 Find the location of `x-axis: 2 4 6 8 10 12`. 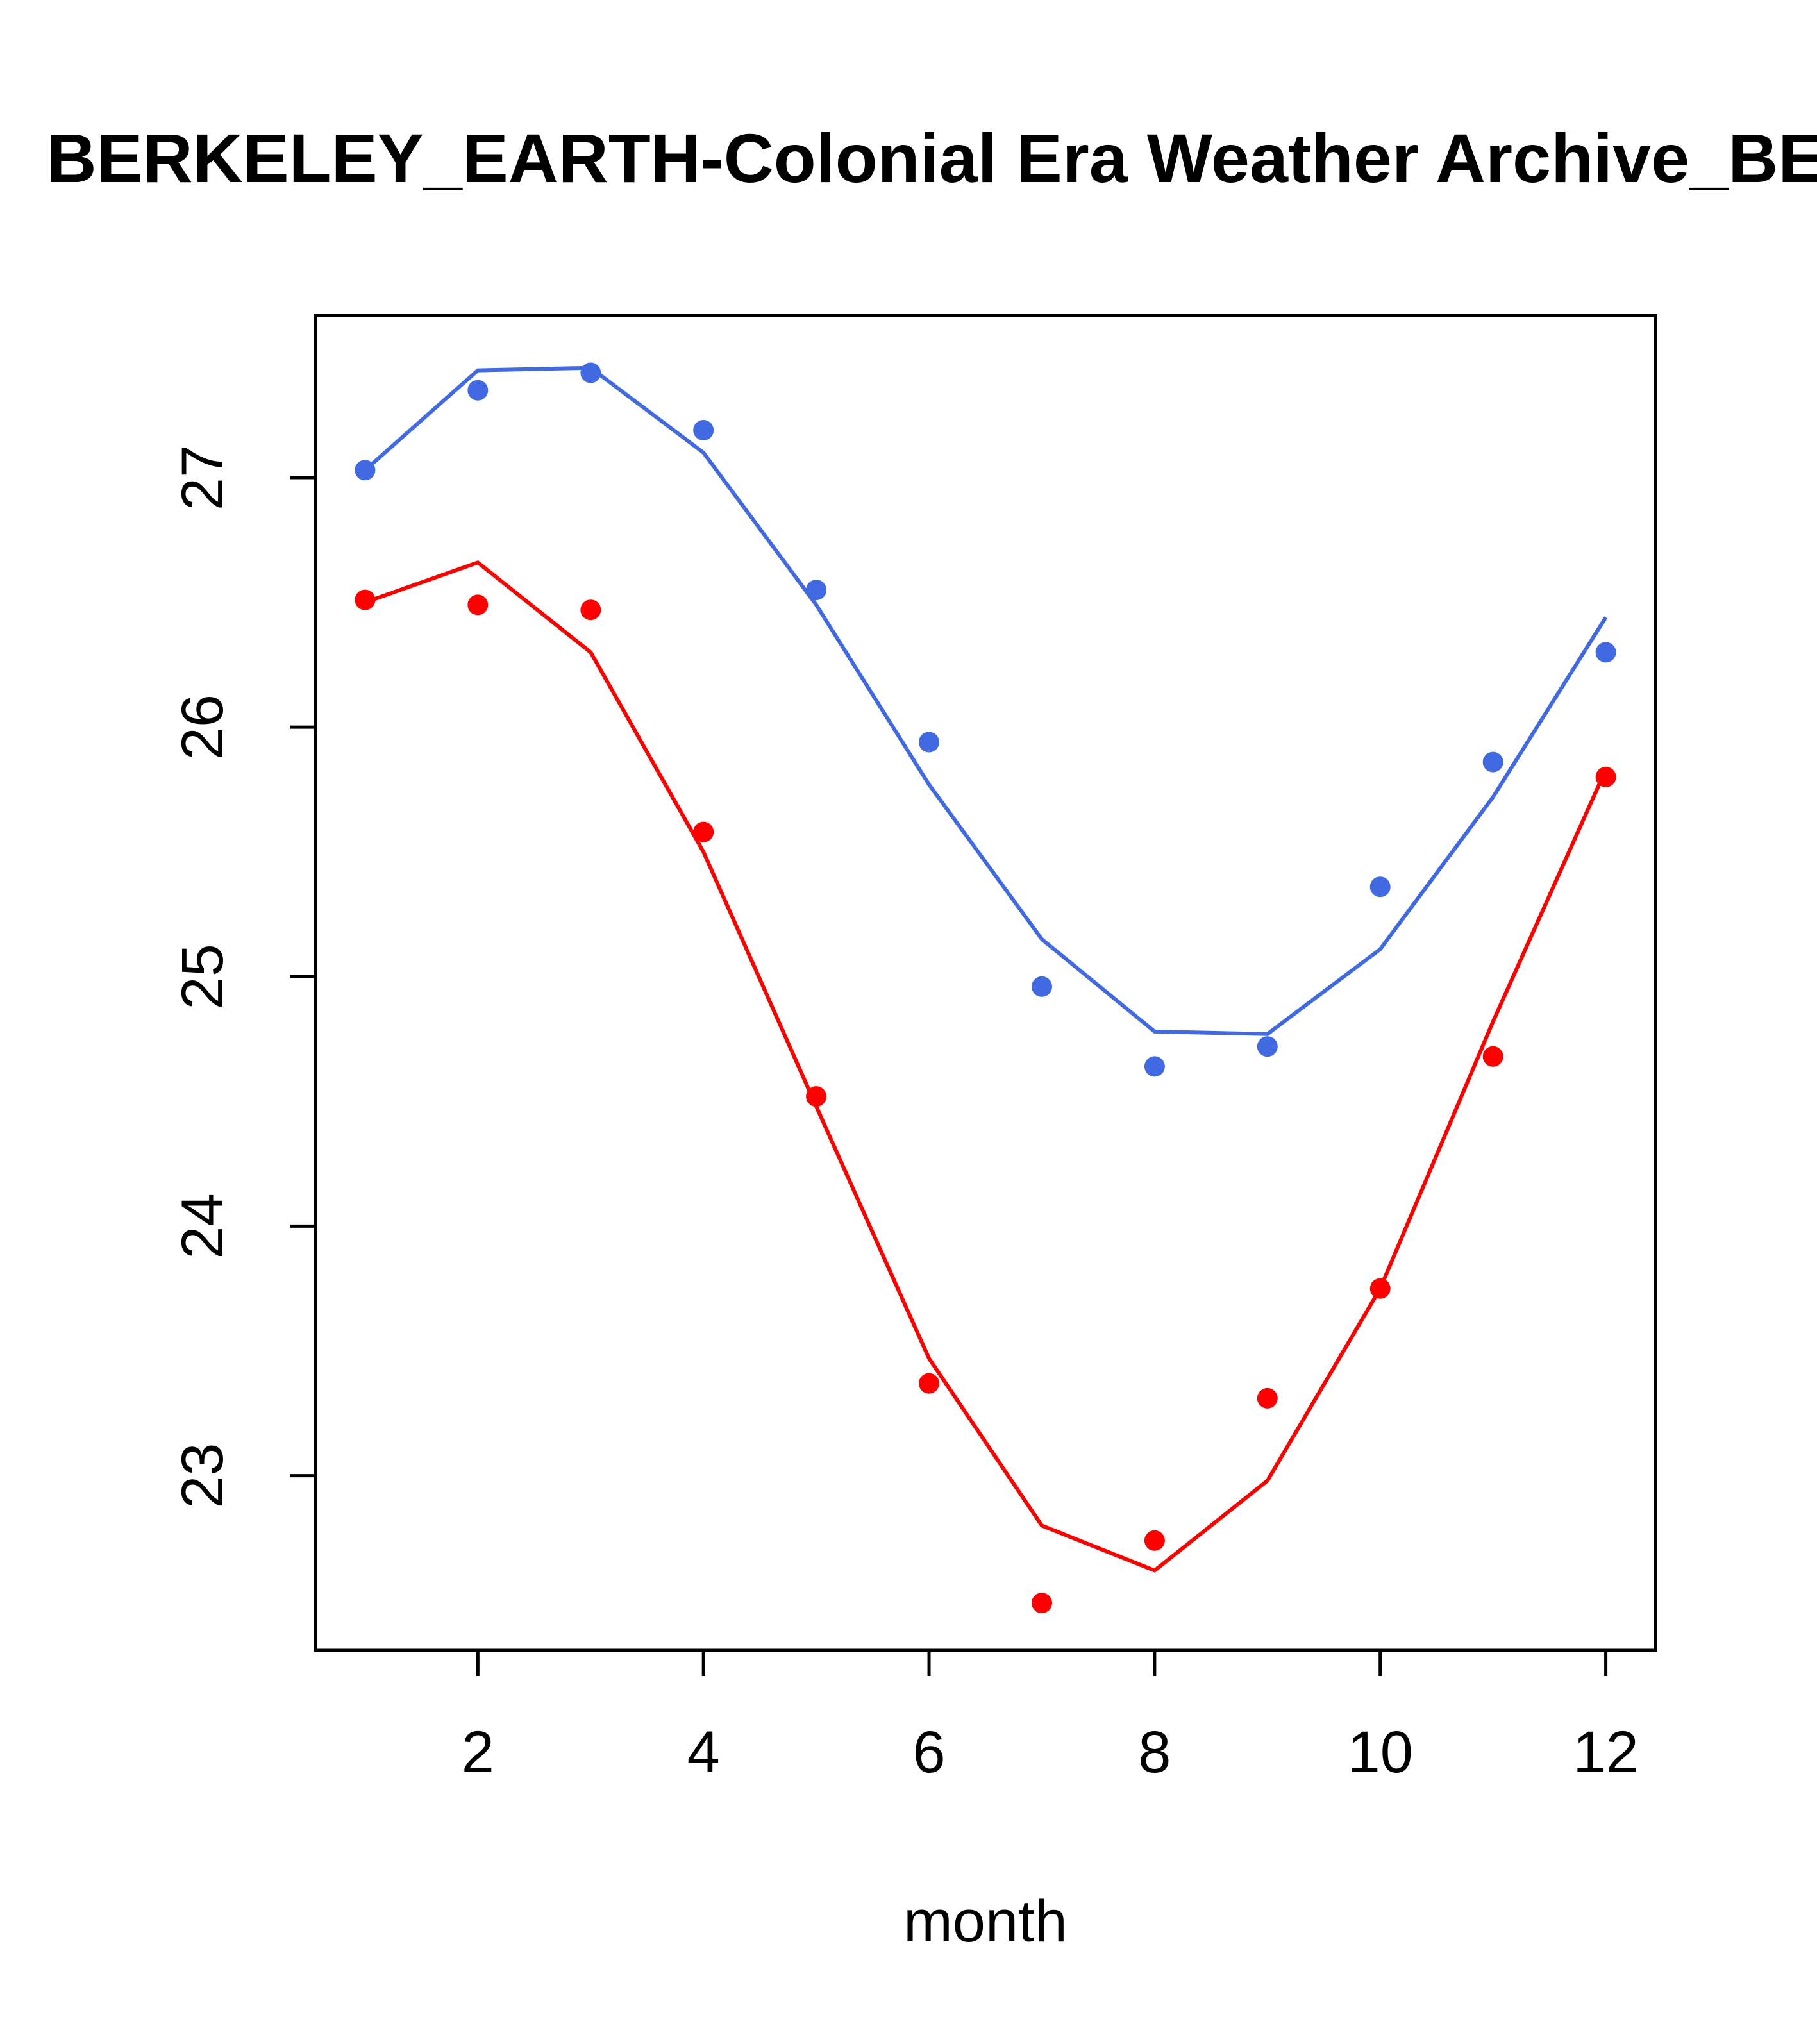

x-axis: 2 4 6 8 10 12 is located at coordinates (1050, 1717).